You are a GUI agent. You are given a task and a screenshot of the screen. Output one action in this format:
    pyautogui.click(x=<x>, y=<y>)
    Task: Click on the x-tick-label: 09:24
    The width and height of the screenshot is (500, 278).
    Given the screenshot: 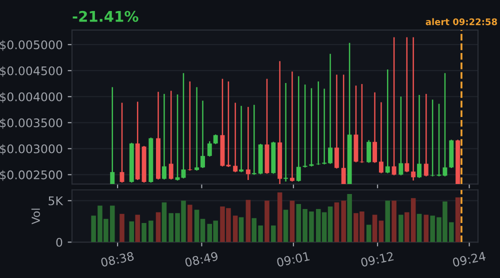 What is the action you would take?
    pyautogui.click(x=469, y=260)
    